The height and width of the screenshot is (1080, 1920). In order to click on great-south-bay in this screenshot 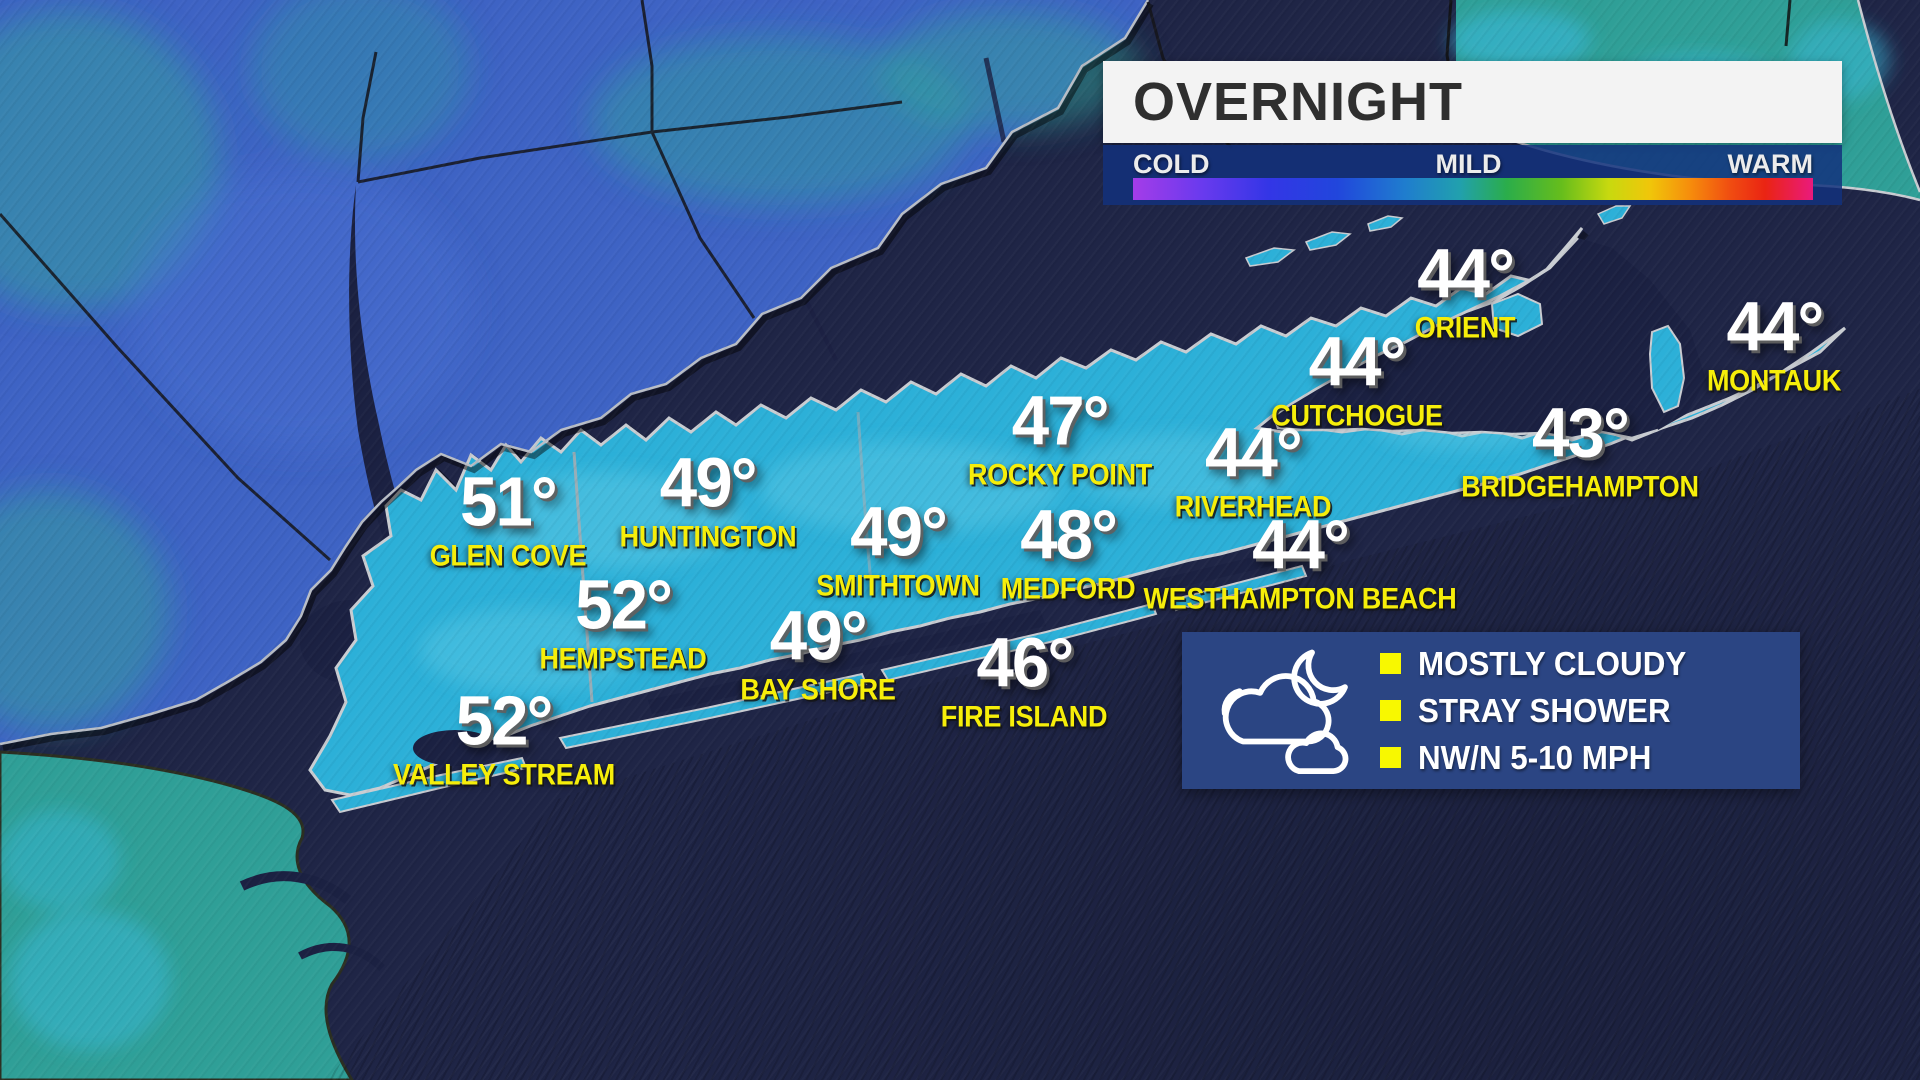, I will do `click(847, 662)`.